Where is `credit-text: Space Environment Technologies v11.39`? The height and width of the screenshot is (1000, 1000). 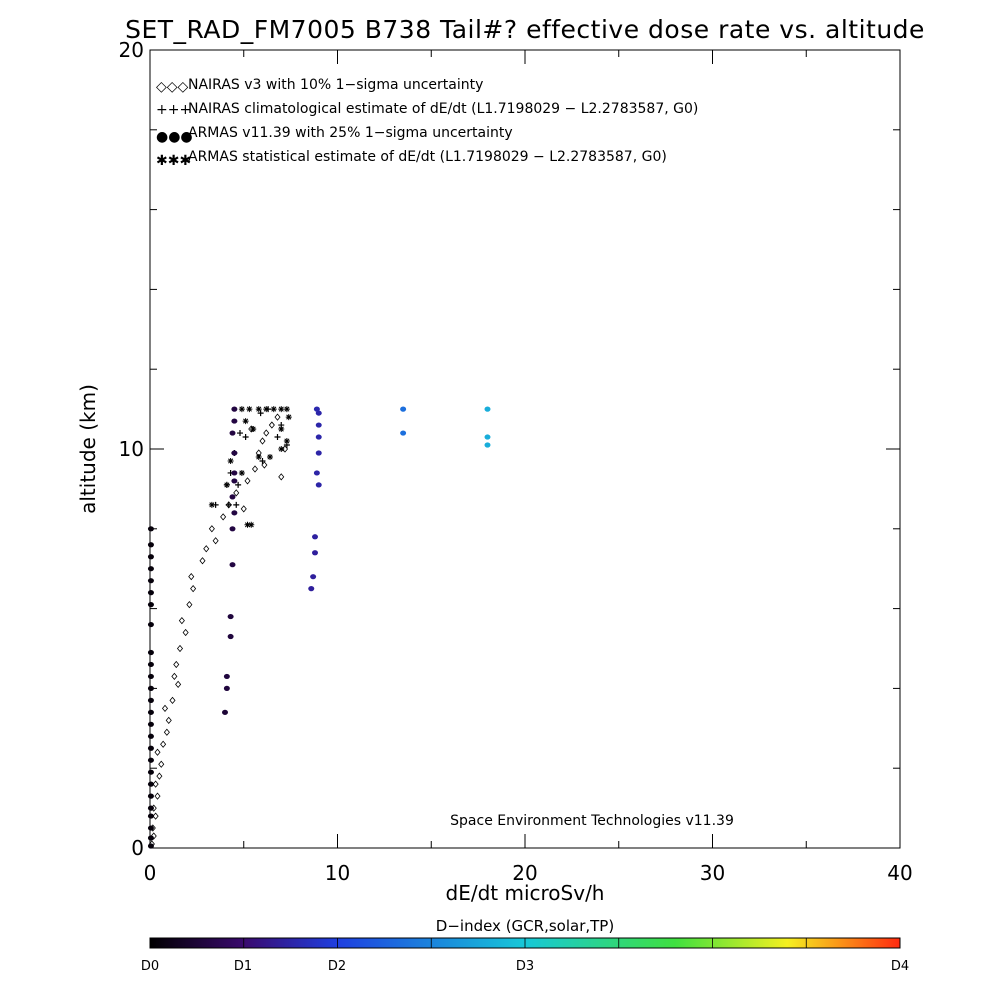 credit-text: Space Environment Technologies v11.39 is located at coordinates (592, 821).